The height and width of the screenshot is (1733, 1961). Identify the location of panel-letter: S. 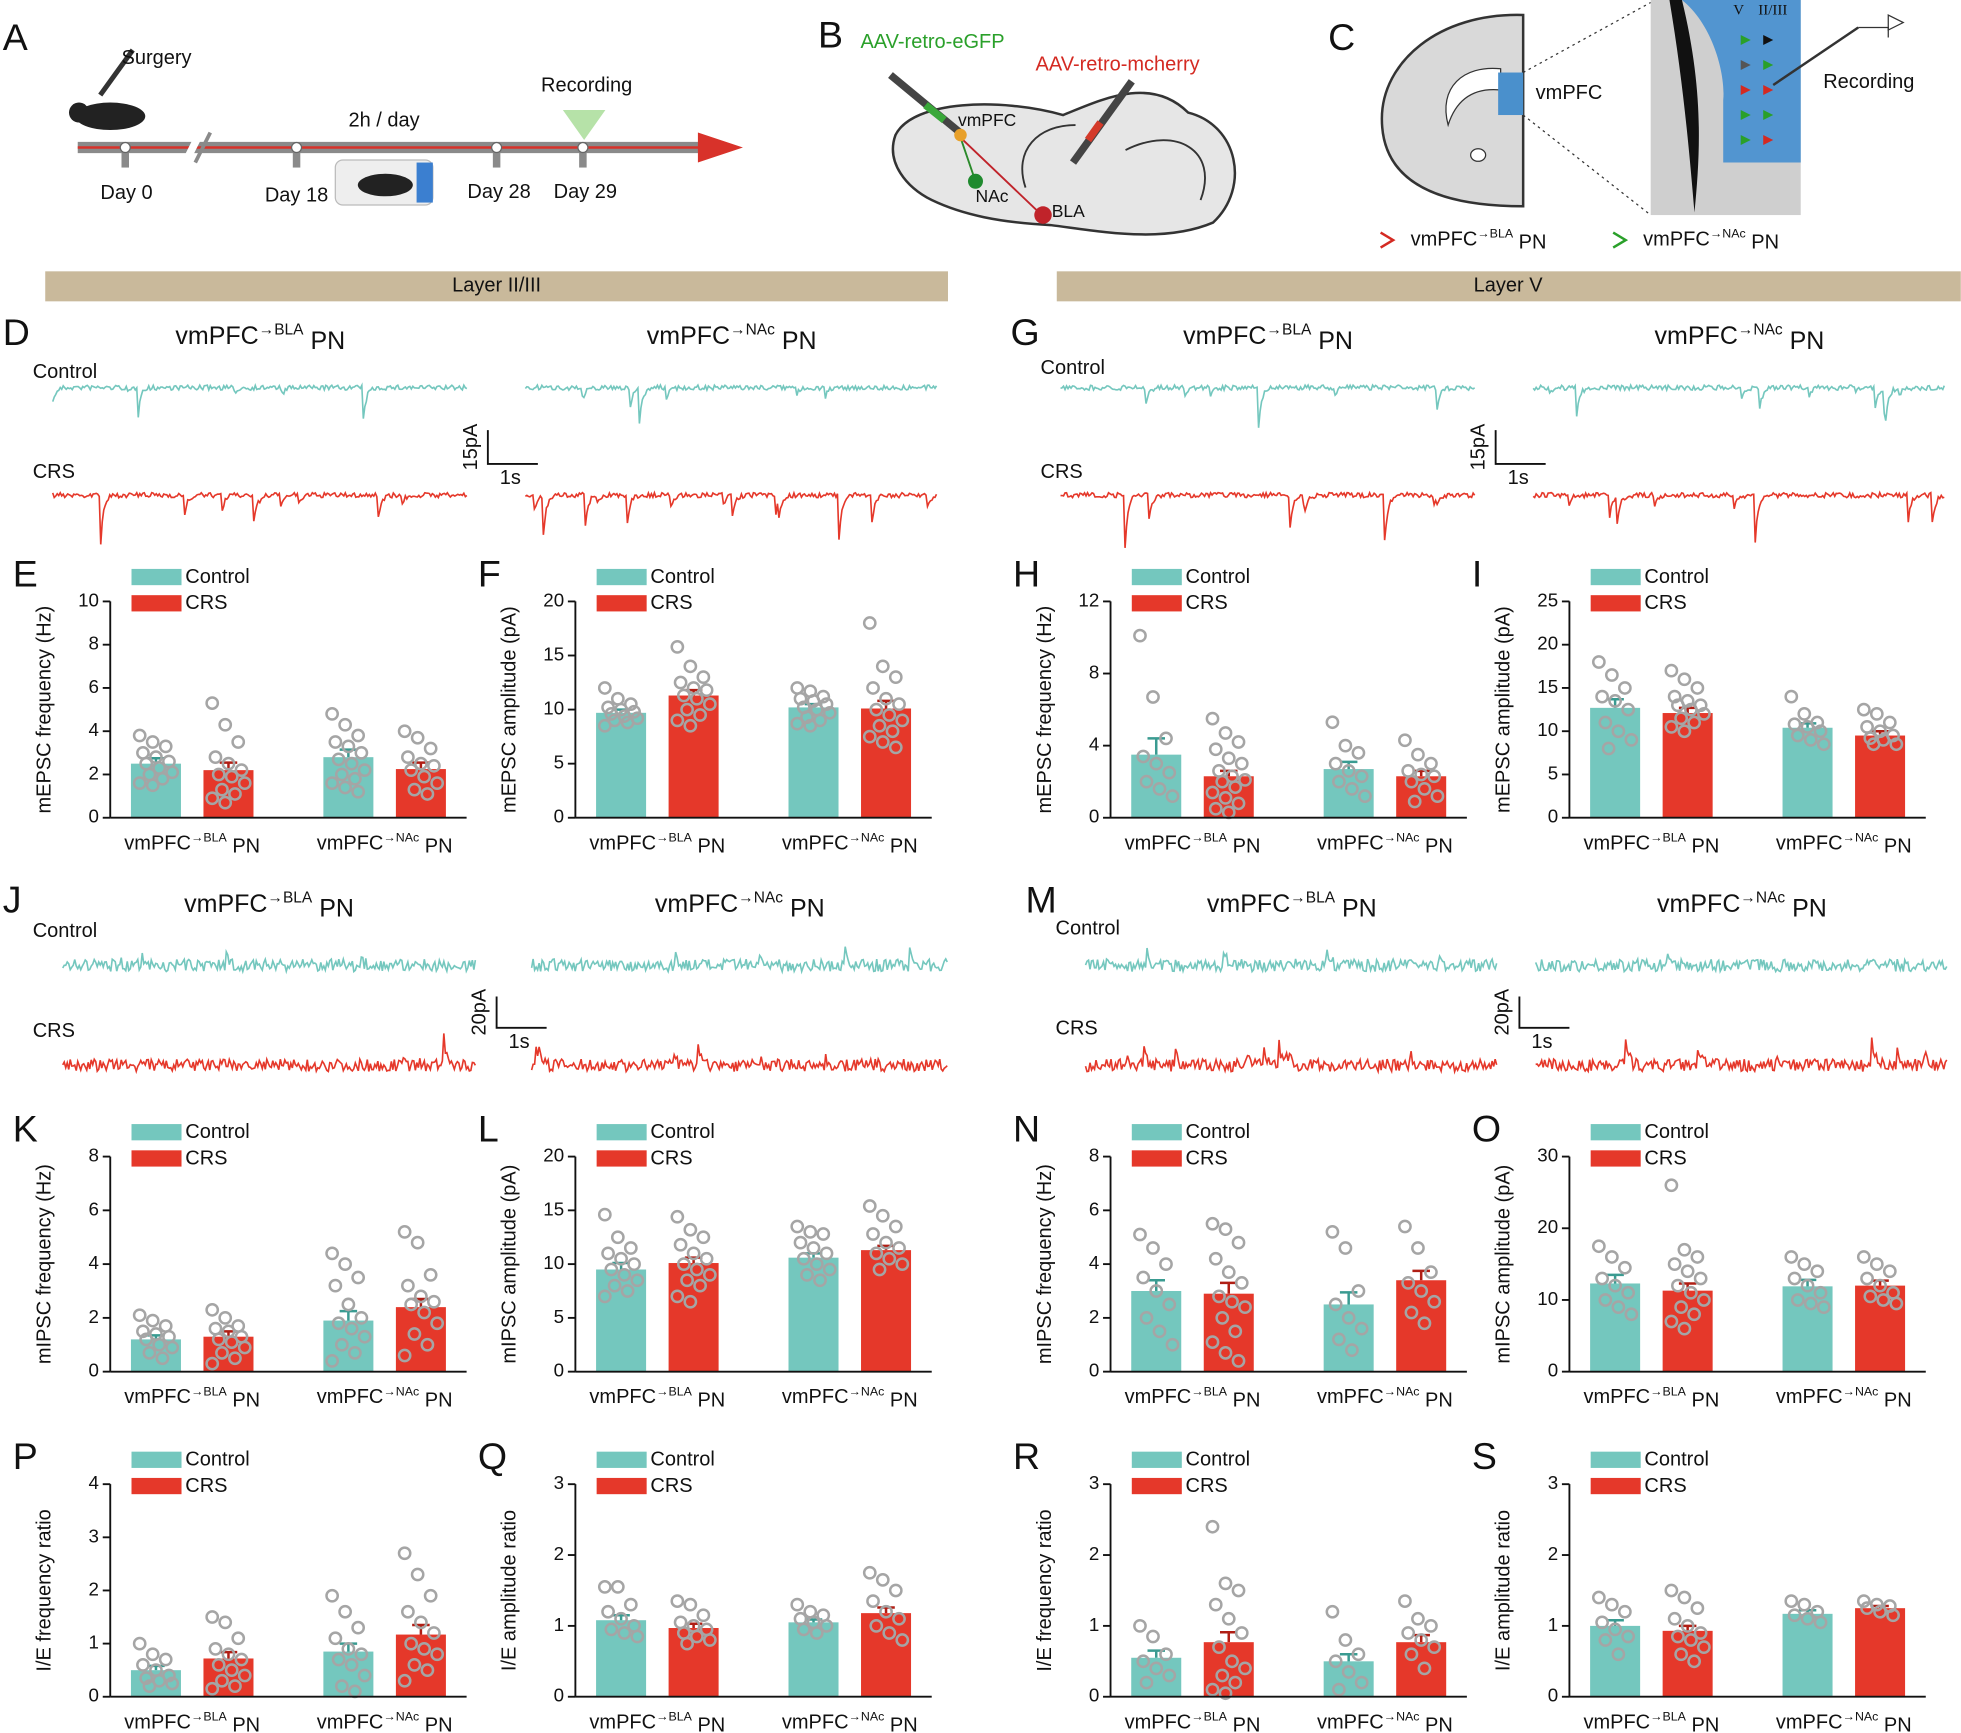
(1484, 1456).